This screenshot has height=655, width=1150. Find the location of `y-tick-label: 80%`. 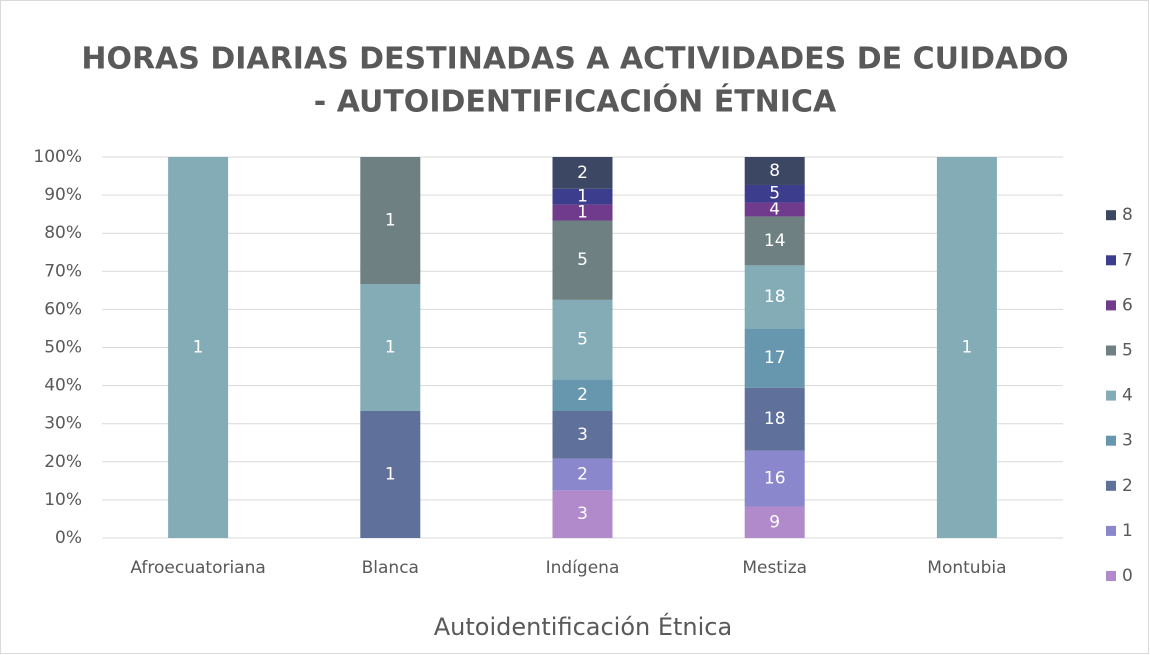

y-tick-label: 80% is located at coordinates (63, 233).